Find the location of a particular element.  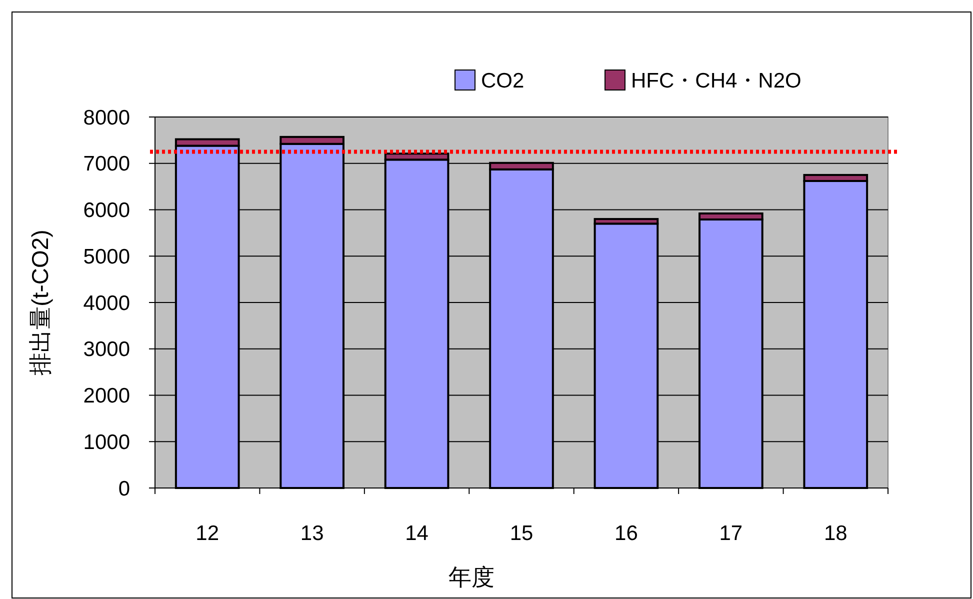

y-tick-label: 4000 is located at coordinates (106, 303).